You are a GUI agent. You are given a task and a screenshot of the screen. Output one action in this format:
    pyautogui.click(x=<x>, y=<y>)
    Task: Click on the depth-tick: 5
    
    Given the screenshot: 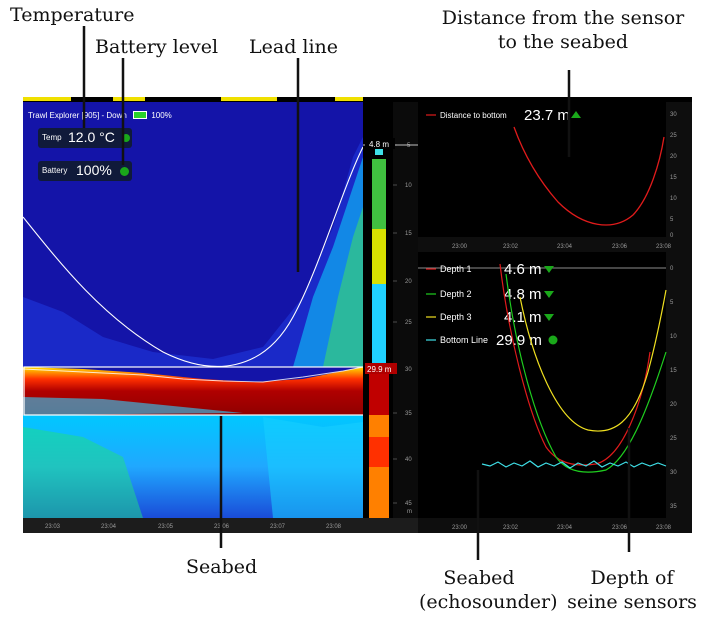 What is the action you would take?
    pyautogui.click(x=409, y=146)
    